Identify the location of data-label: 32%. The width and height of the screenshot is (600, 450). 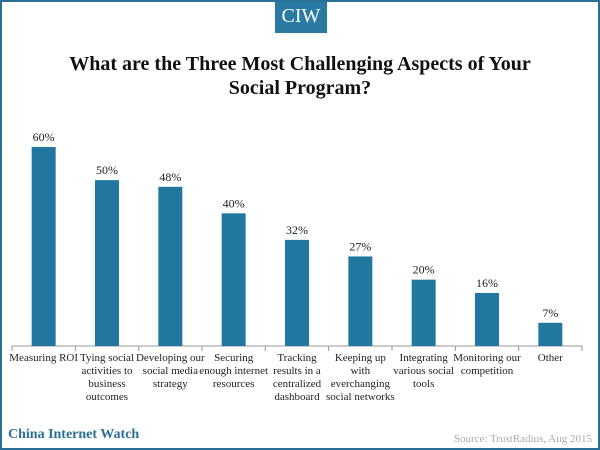
(297, 230).